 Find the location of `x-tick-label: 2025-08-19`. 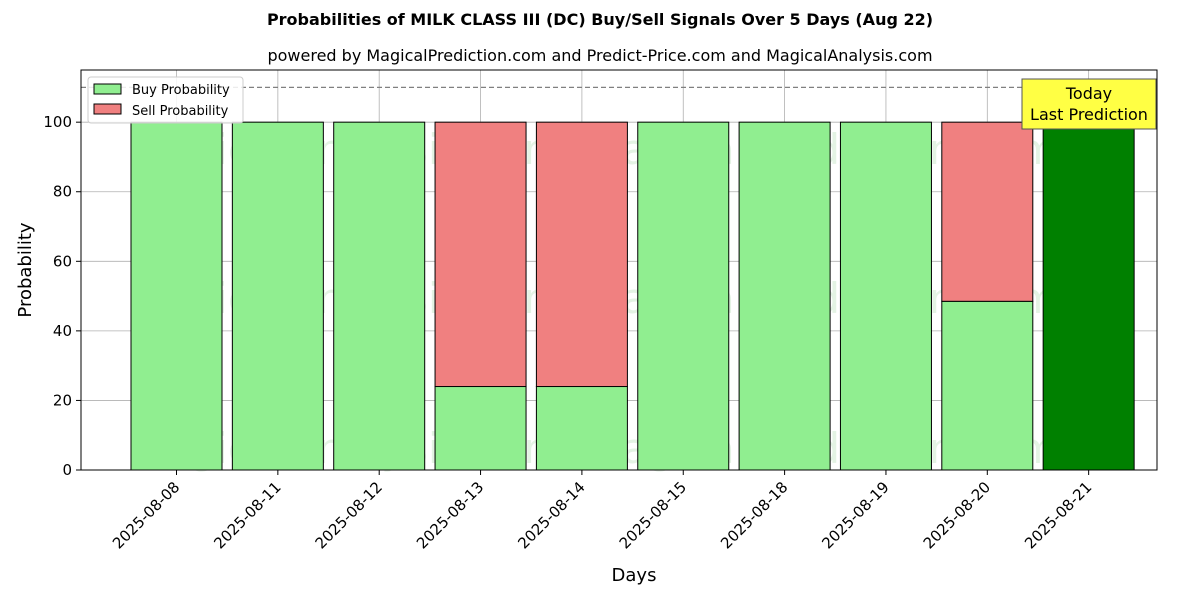

x-tick-label: 2025-08-19 is located at coordinates (855, 515).